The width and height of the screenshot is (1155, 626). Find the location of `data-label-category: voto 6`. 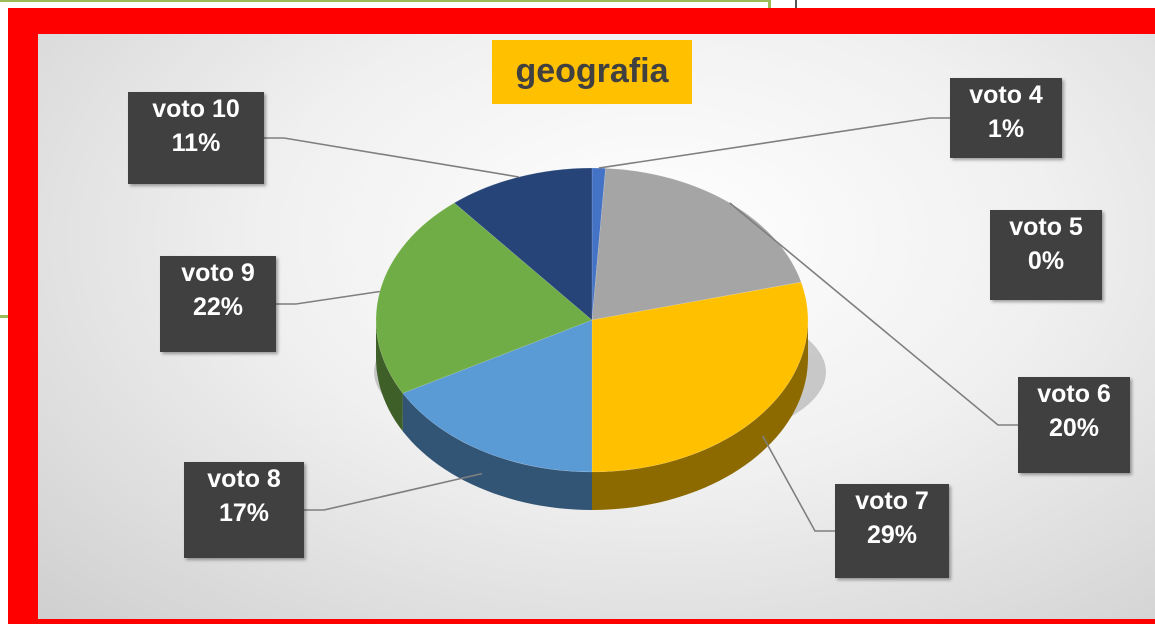

data-label-category: voto 6 is located at coordinates (1074, 394).